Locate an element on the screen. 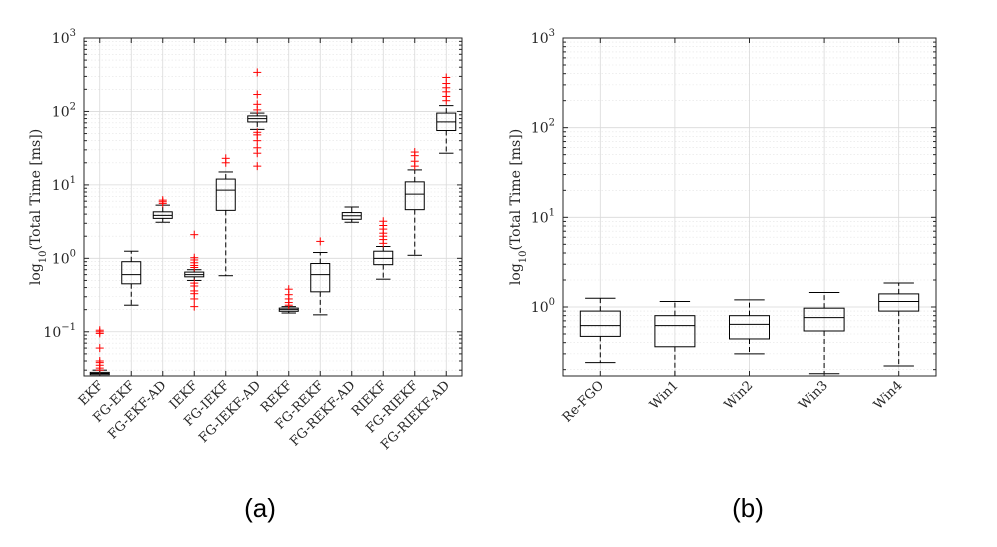  panel-a-y-tick-labels: 10⁻¹ 10⁰ 10¹ 10² 10³ is located at coordinates (59, 184).